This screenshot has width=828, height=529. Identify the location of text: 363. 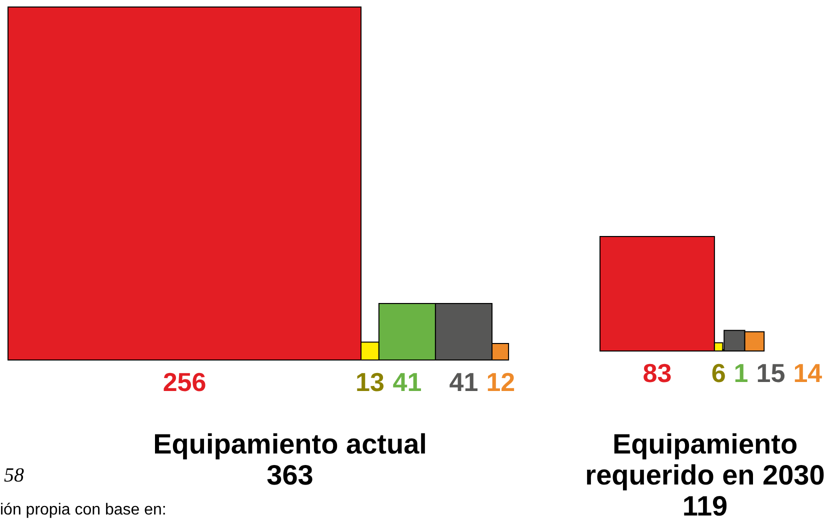
(290, 475).